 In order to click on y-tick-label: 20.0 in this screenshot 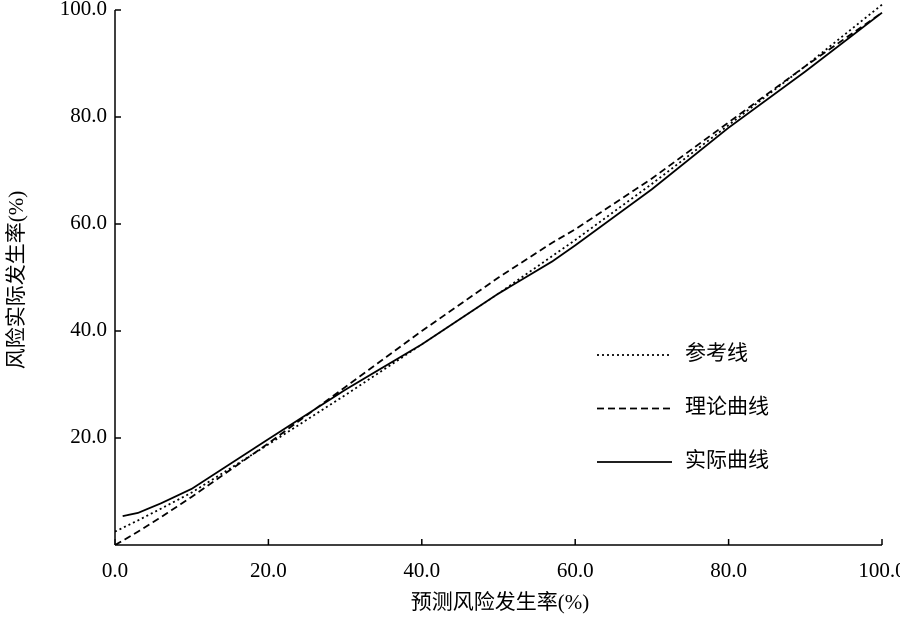, I will do `click(88, 436)`.